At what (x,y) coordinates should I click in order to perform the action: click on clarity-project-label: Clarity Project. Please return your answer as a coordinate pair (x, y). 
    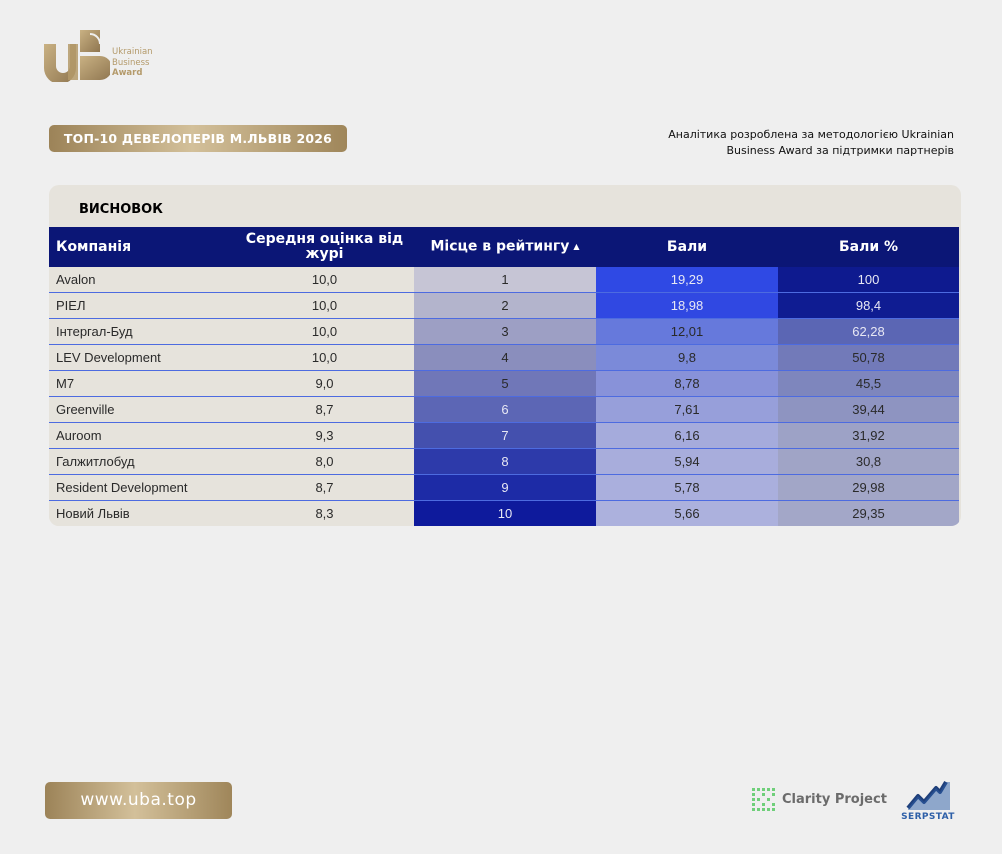
    Looking at the image, I should click on (834, 799).